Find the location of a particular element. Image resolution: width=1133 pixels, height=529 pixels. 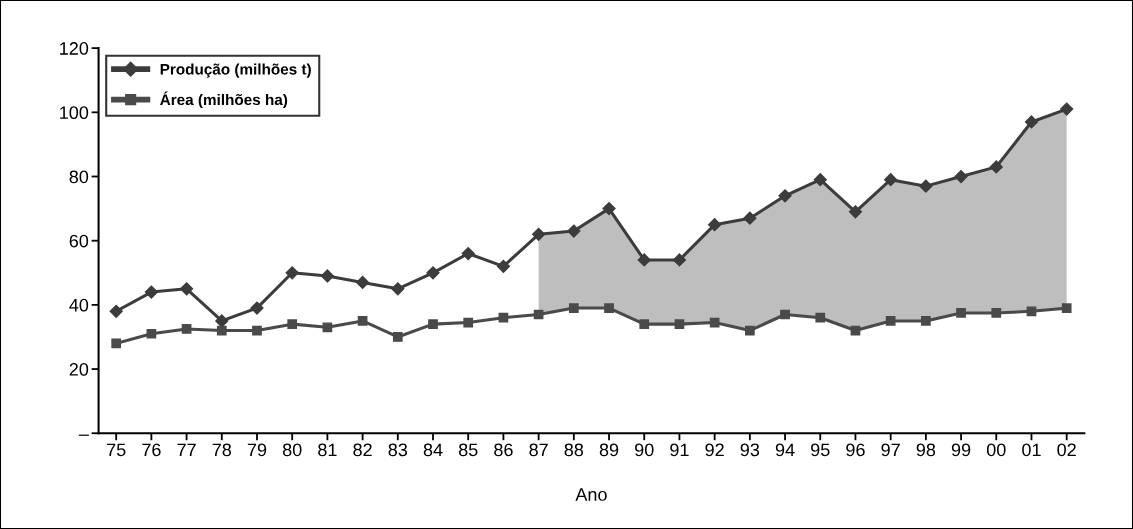

x-tick-label: 92 is located at coordinates (714, 450).